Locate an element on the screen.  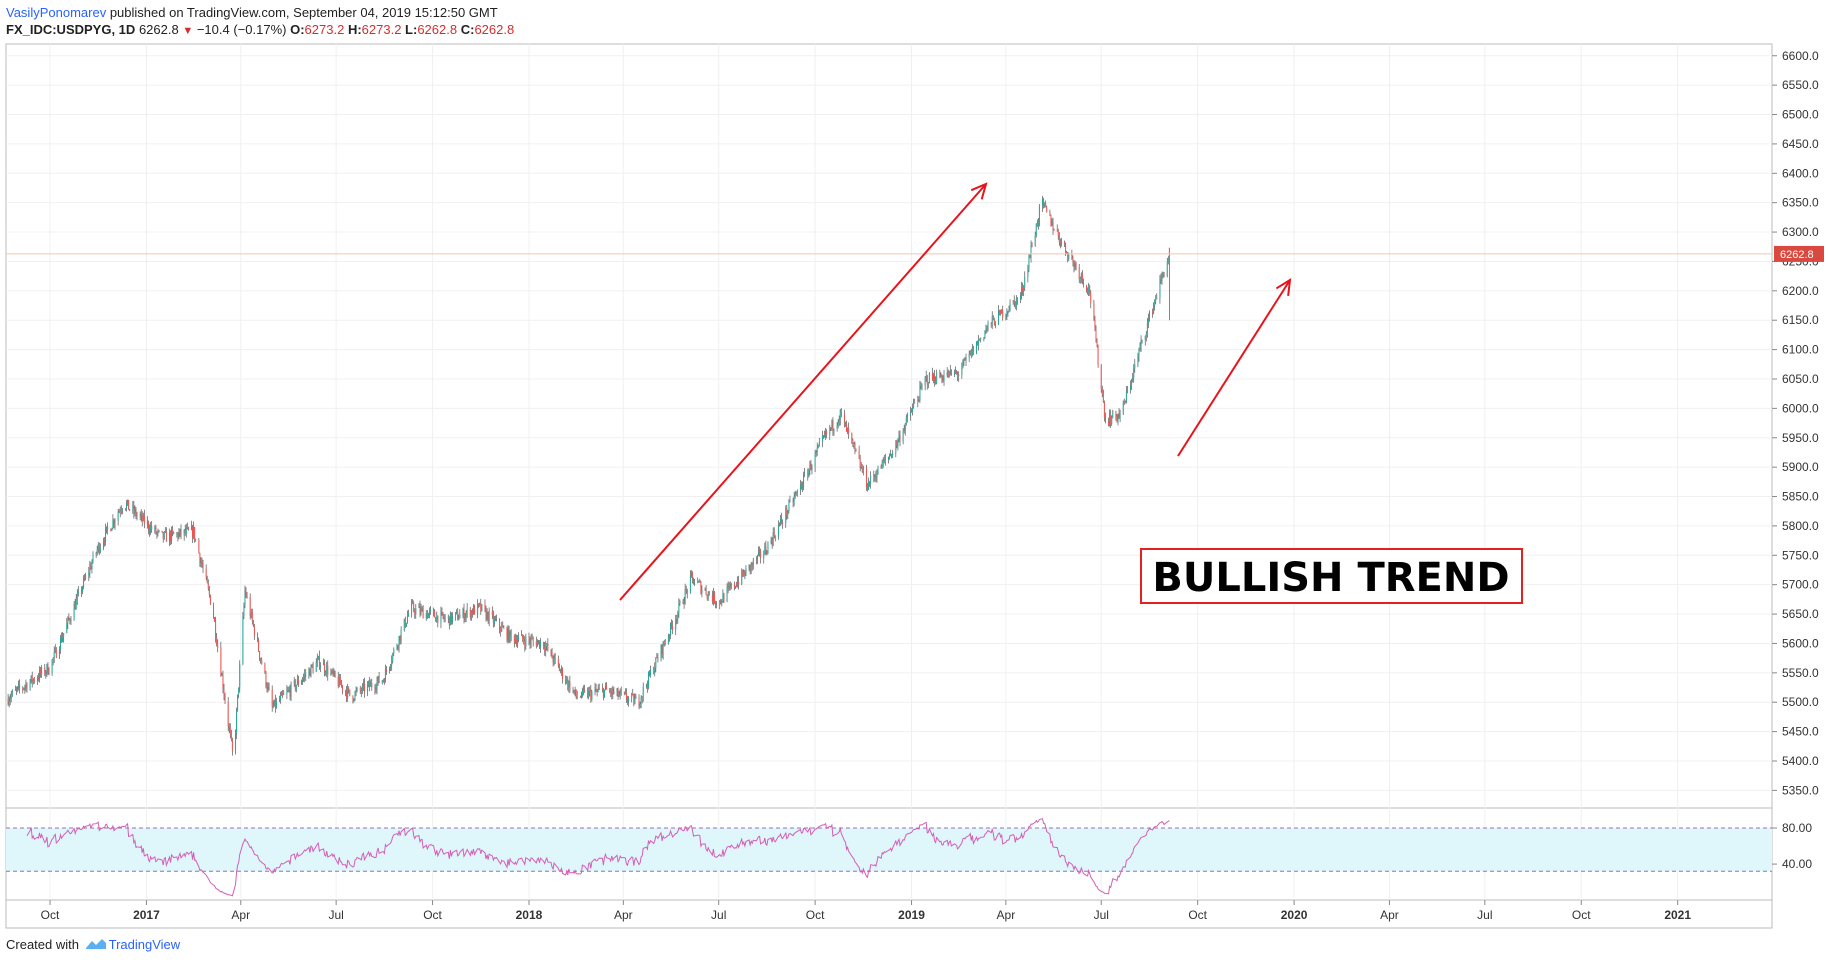
x-tick-label: 2020 is located at coordinates (1294, 915).